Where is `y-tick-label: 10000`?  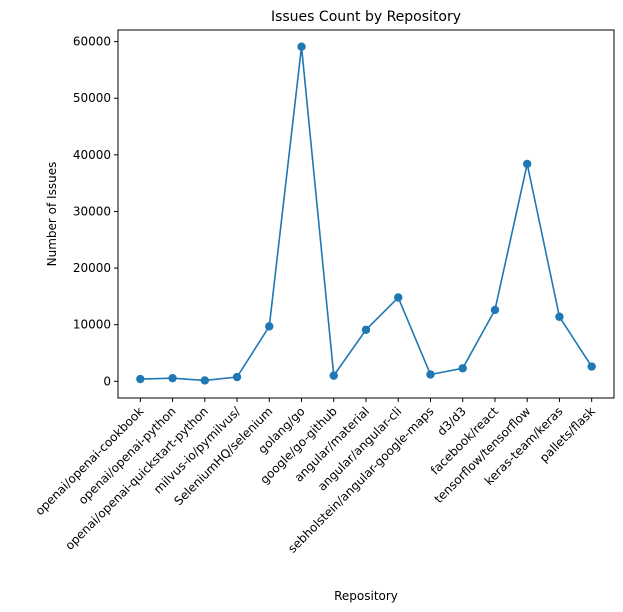 y-tick-label: 10000 is located at coordinates (92, 325).